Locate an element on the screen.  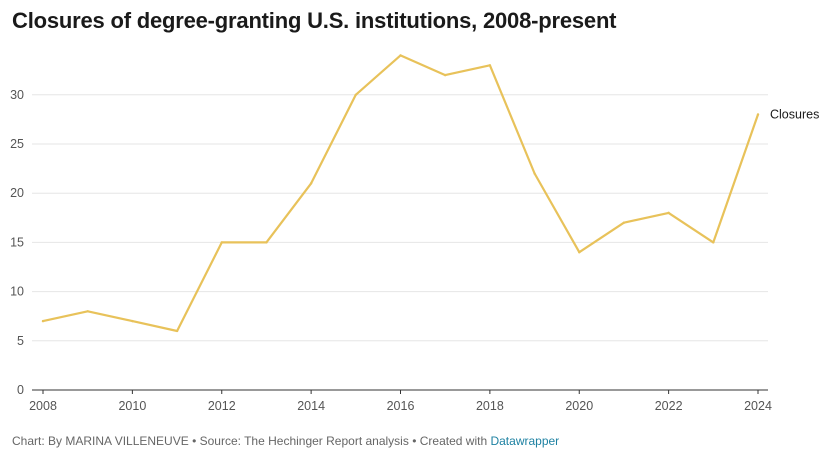
x-tick-label: 2014 is located at coordinates (311, 406).